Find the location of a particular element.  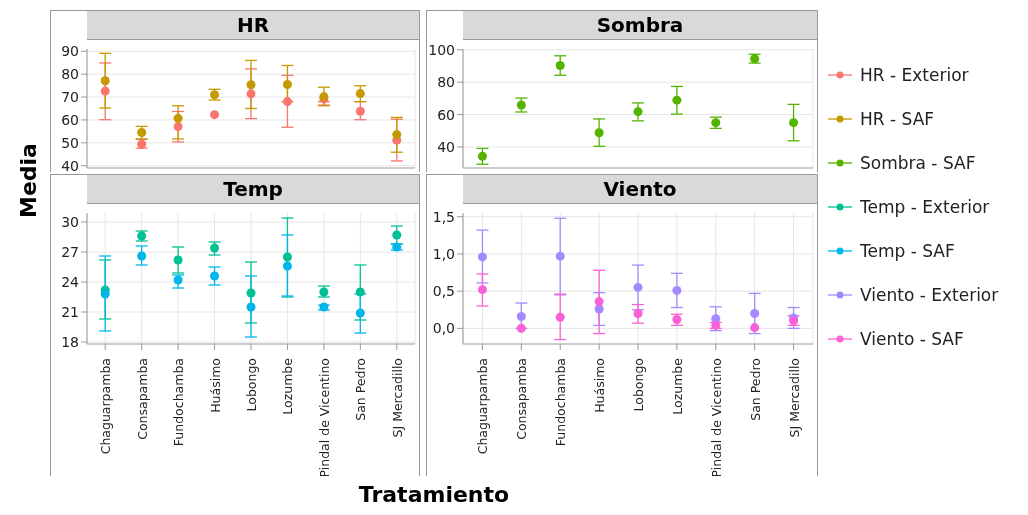

y-axis-title: Media is located at coordinates (28, 181).